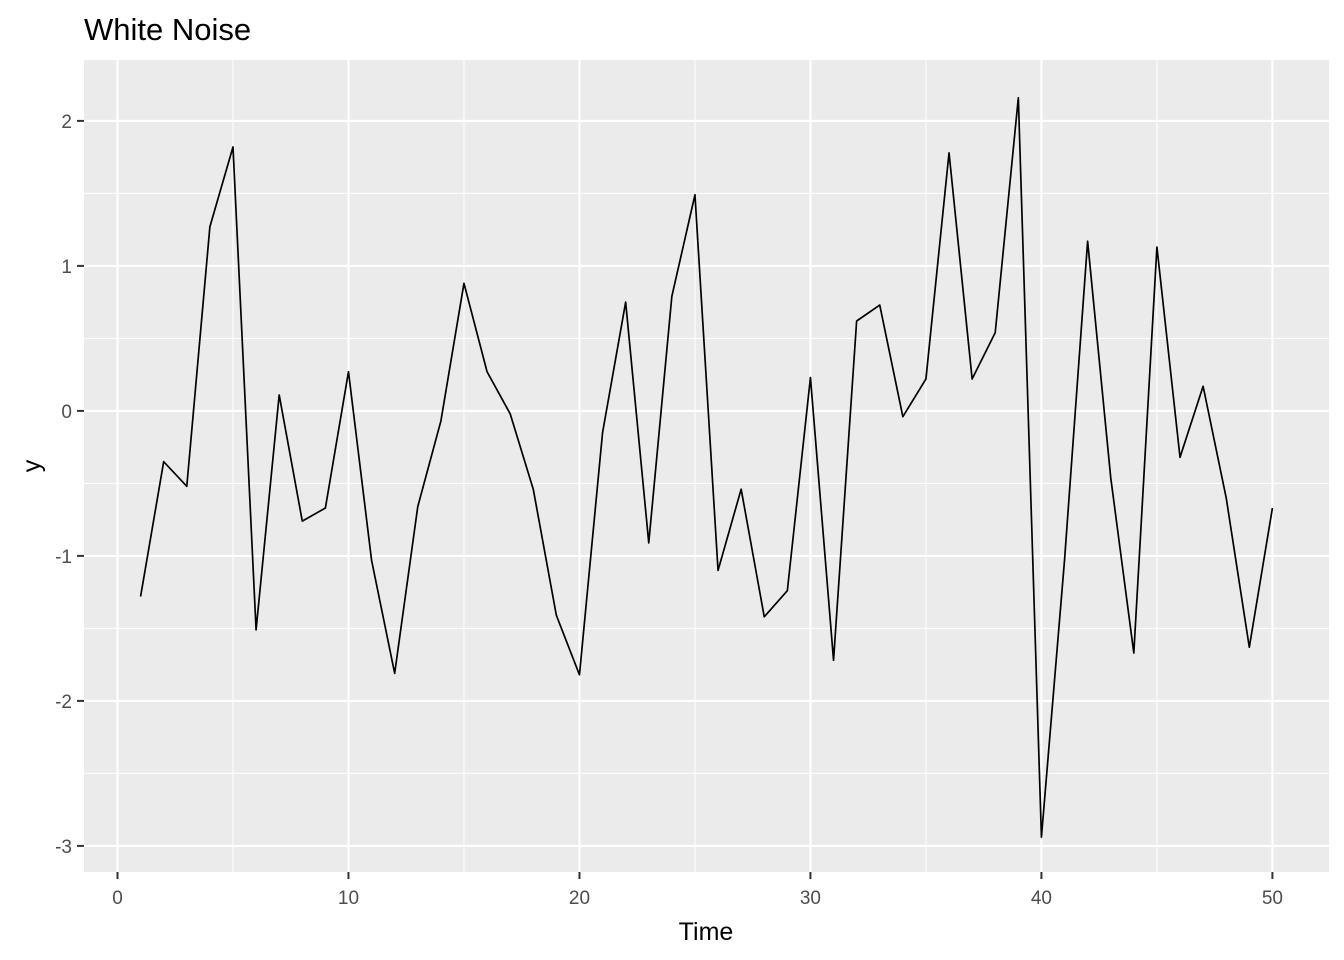 Image resolution: width=1344 pixels, height=960 pixels. I want to click on y-tick-label: -3, so click(63, 847).